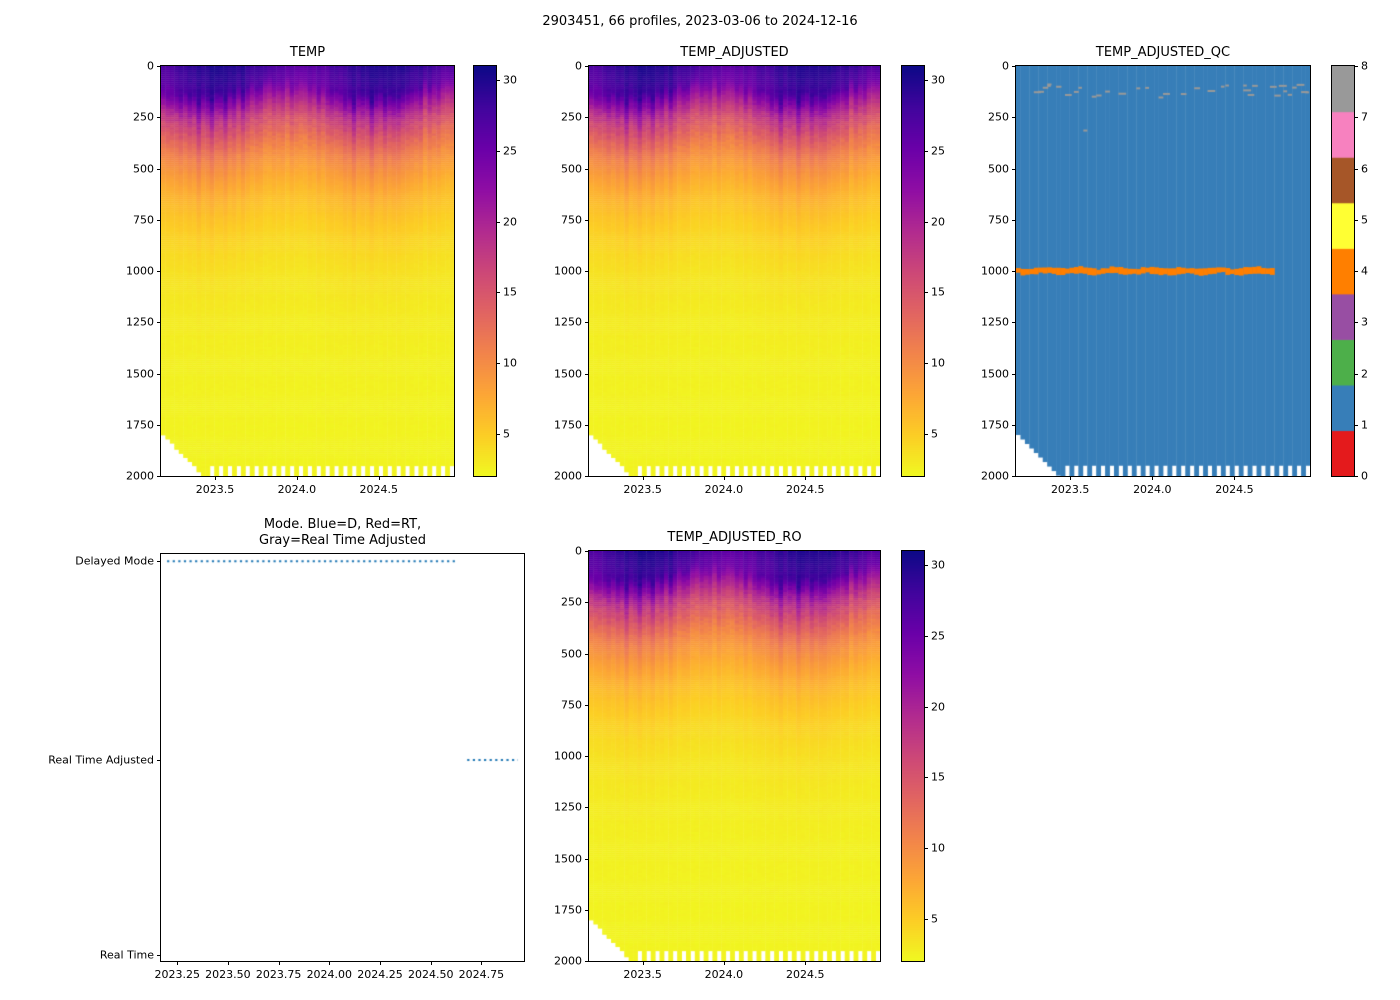  What do you see at coordinates (481, 974) in the screenshot?
I see `x-tick-label: 2024.75` at bounding box center [481, 974].